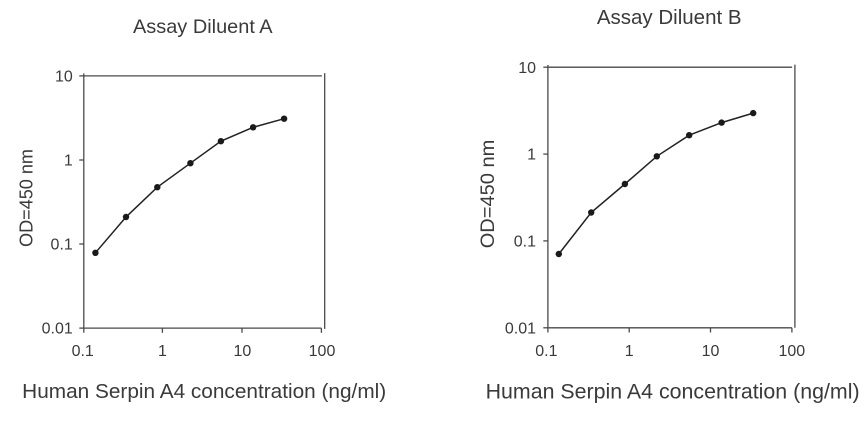  I want to click on svg-text: Assay Diluent B, so click(669, 18).